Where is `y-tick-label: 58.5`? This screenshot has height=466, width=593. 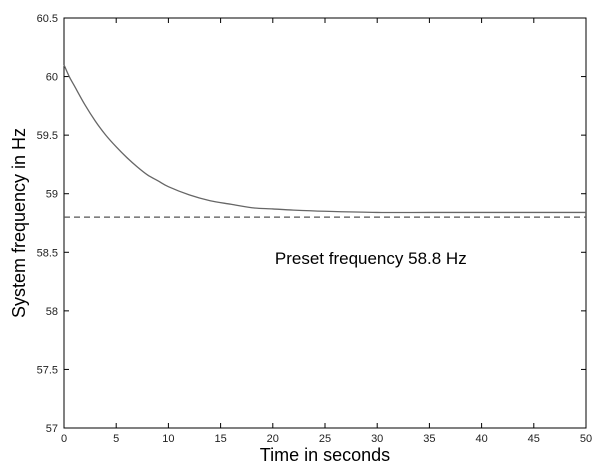
y-tick-label: 58.5 is located at coordinates (47, 253).